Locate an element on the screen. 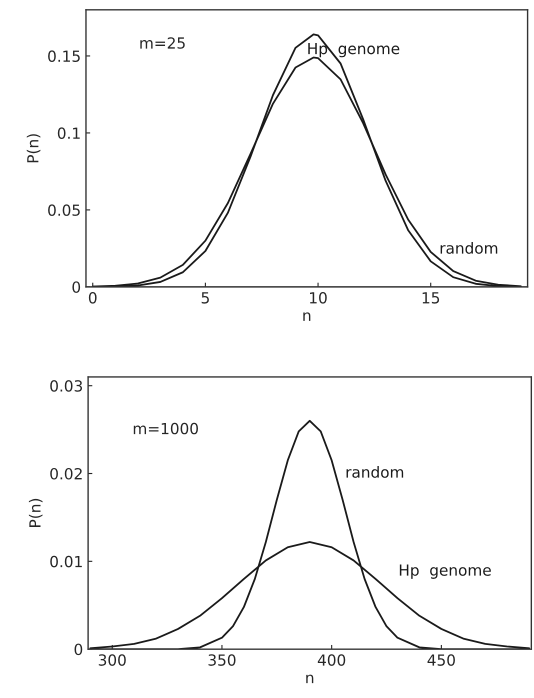  y-tick-label: 0.05 is located at coordinates (64, 210).